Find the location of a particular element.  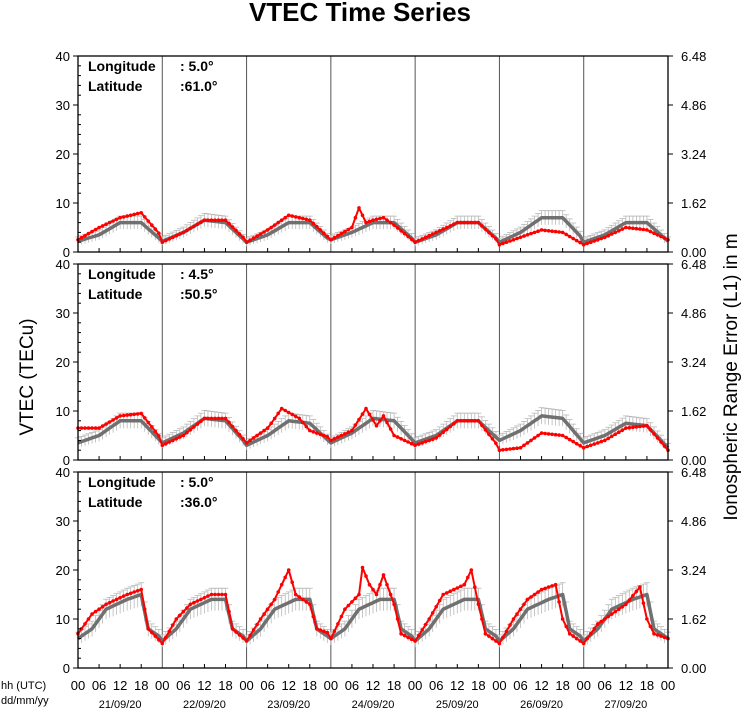

hour-tick-label: 06 is located at coordinates (183, 685).